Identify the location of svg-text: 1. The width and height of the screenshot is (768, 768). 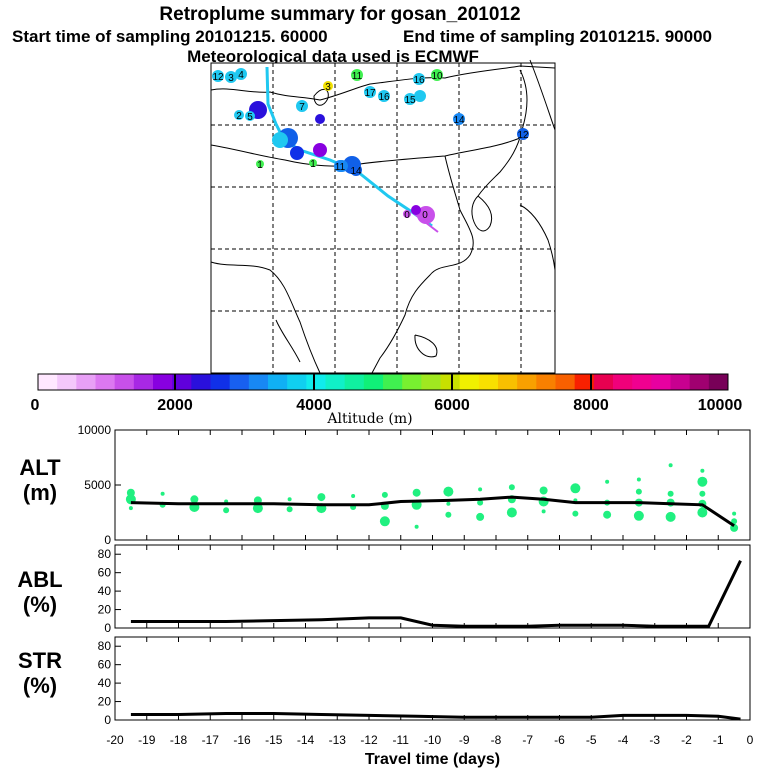
(313, 164).